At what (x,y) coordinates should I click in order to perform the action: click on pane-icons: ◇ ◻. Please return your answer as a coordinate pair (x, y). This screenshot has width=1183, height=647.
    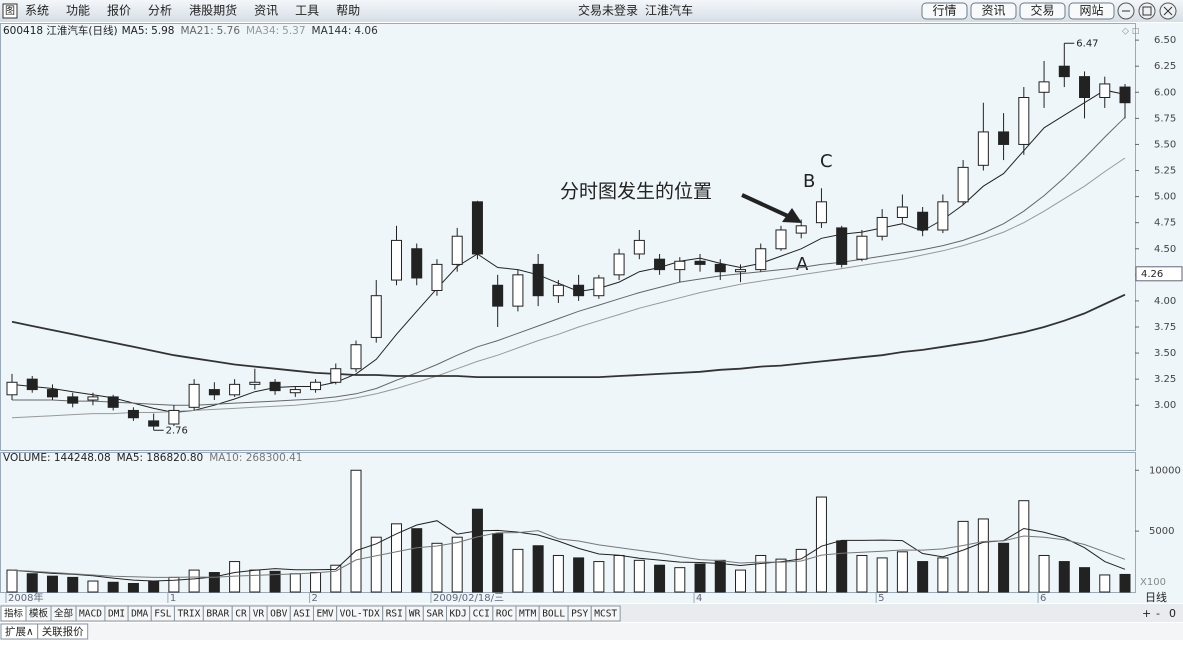
    Looking at the image, I should click on (1130, 32).